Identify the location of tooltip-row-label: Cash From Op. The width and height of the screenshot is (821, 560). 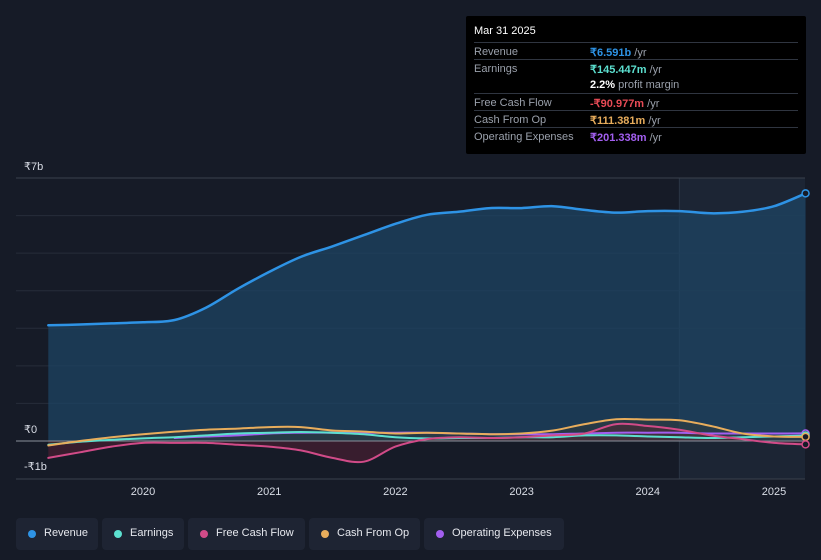
(510, 120).